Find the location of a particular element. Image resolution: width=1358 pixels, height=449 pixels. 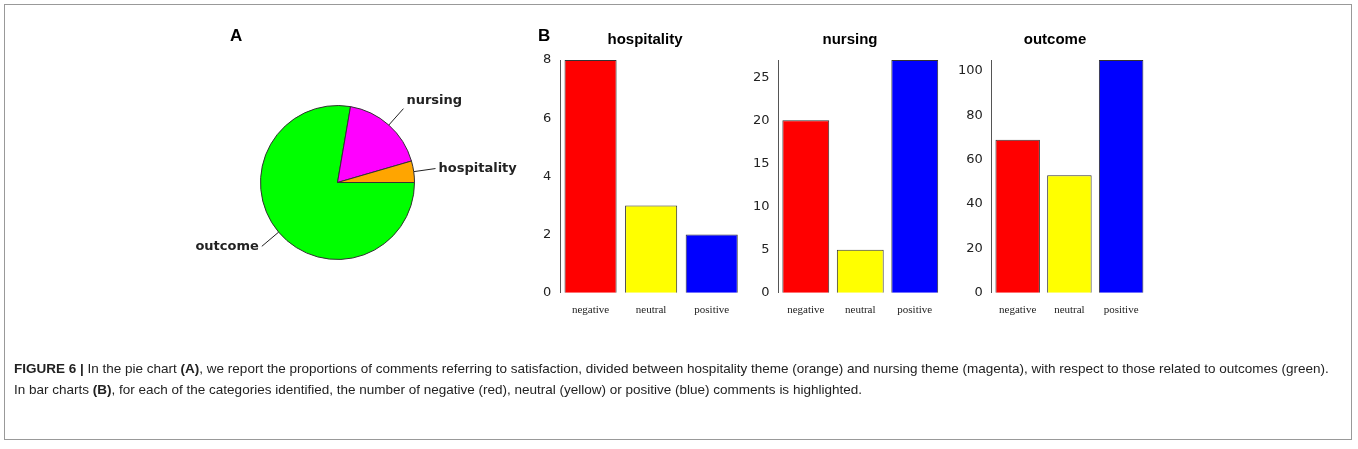

y-tick-label: 4 is located at coordinates (547, 175).